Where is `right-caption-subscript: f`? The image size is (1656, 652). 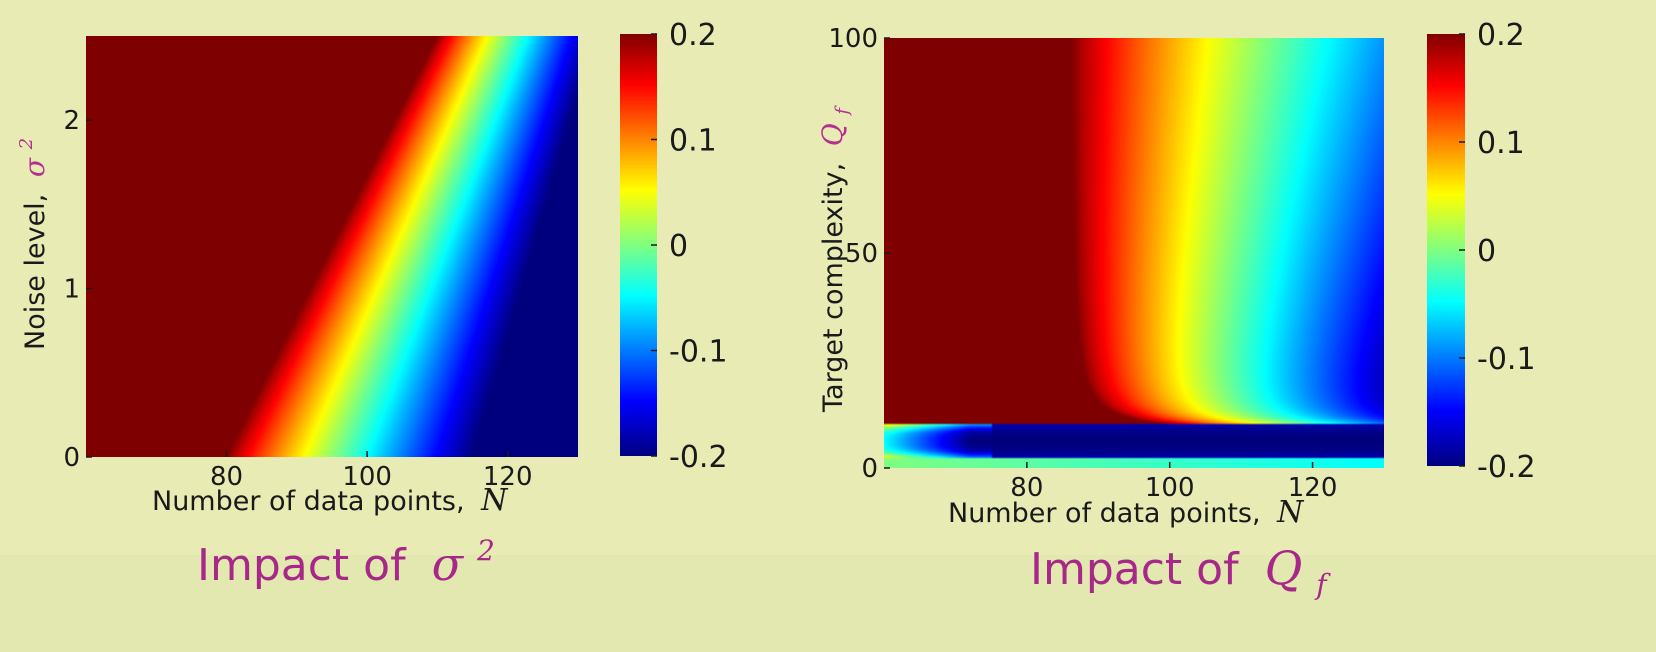
right-caption-subscript: f is located at coordinates (1322, 584).